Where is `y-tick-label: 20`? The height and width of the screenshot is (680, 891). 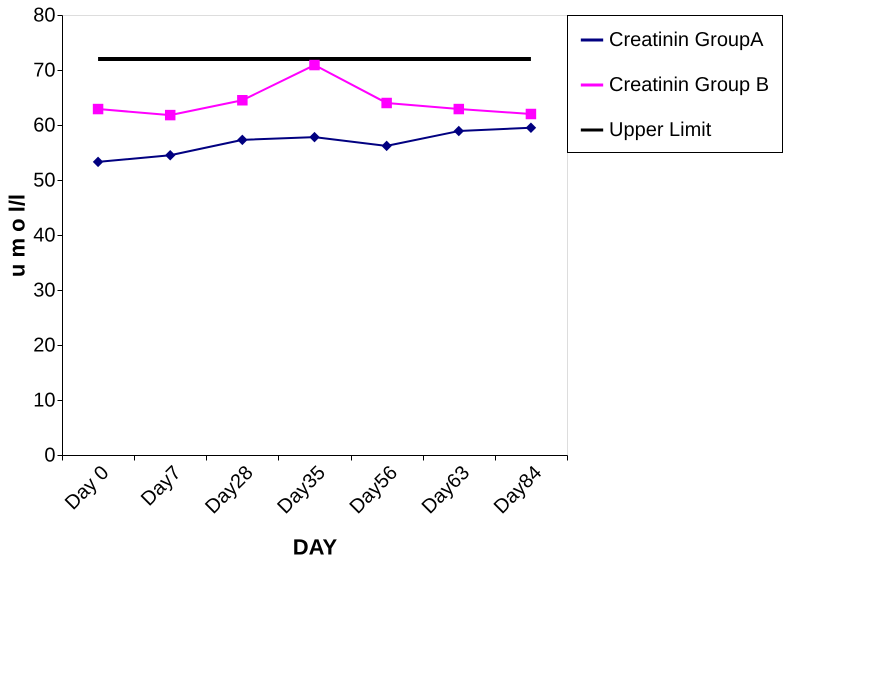 y-tick-label: 20 is located at coordinates (44, 345).